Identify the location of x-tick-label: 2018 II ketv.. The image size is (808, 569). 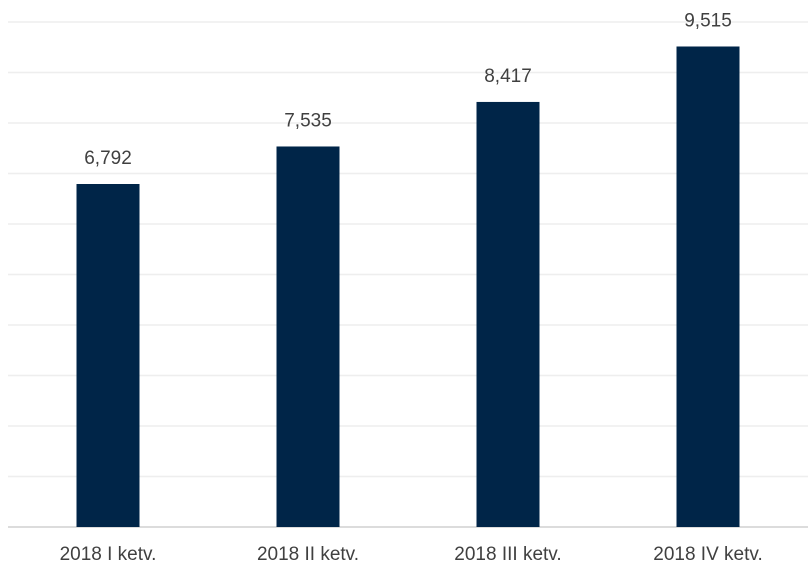
(308, 554).